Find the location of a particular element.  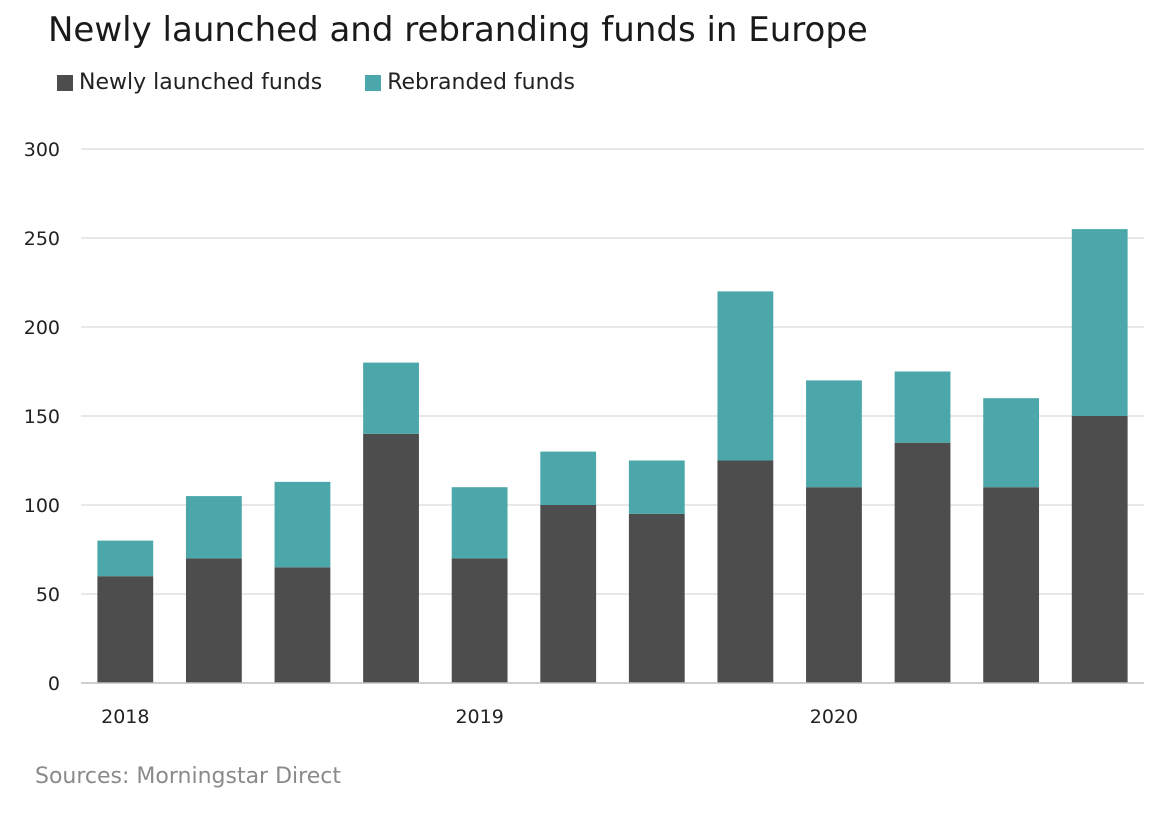

y-tick-label: 150 is located at coordinates (42, 417).